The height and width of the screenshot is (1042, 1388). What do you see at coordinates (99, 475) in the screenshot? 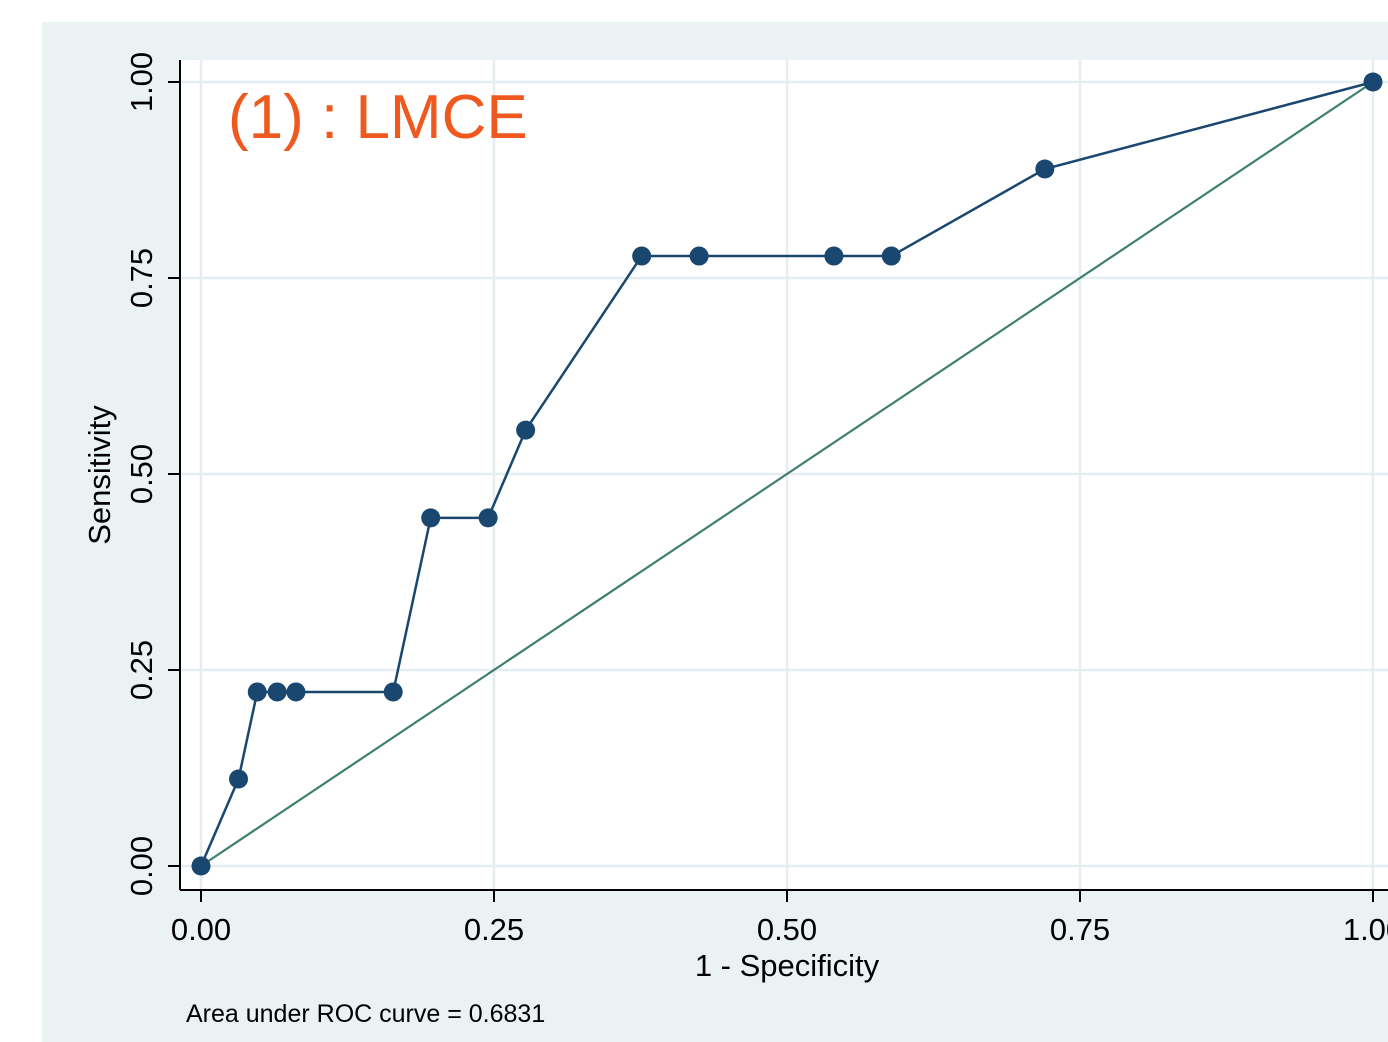
I see `y-axis-label: Sensitivity` at bounding box center [99, 475].